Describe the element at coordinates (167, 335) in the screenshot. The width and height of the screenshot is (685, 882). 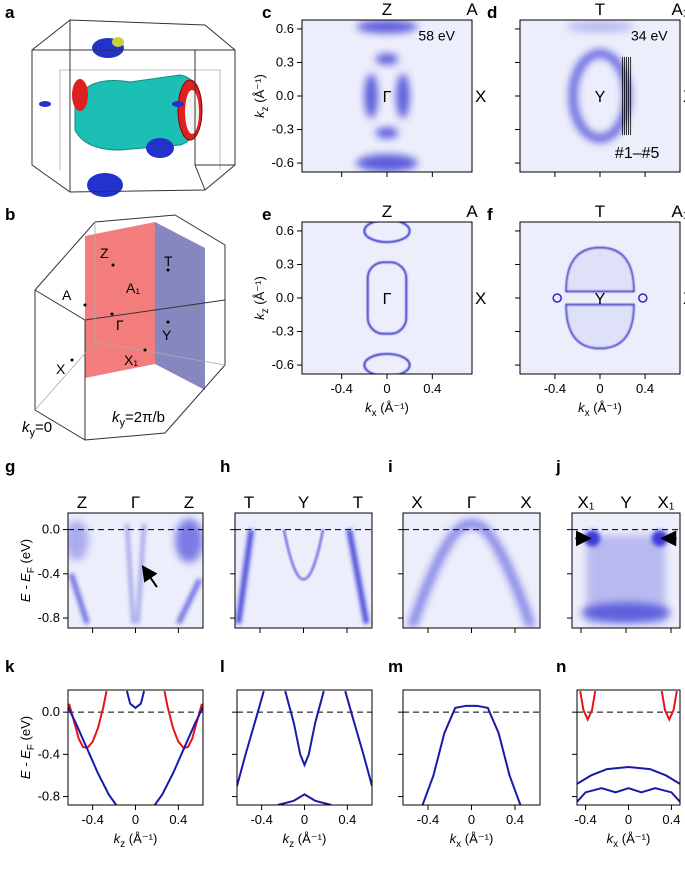
I see `point-label: Y` at that location.